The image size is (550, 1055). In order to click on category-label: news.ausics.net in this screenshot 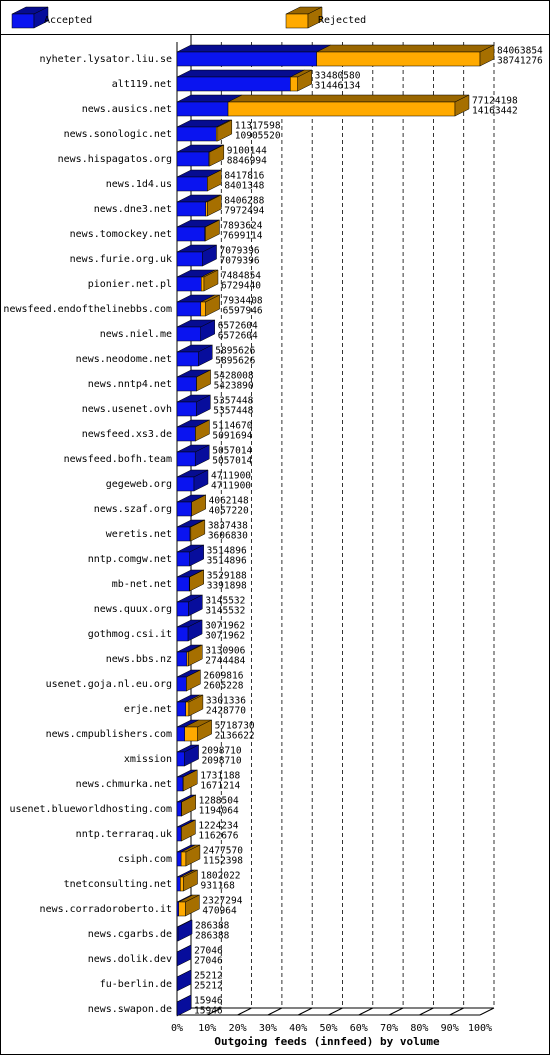, I will do `click(127, 109)`.